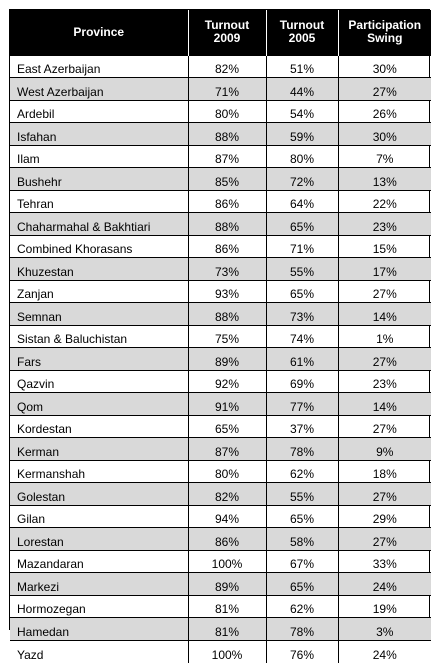 The width and height of the screenshot is (439, 663). What do you see at coordinates (301, 66) in the screenshot?
I see `cell-turnout-2005: 51%` at bounding box center [301, 66].